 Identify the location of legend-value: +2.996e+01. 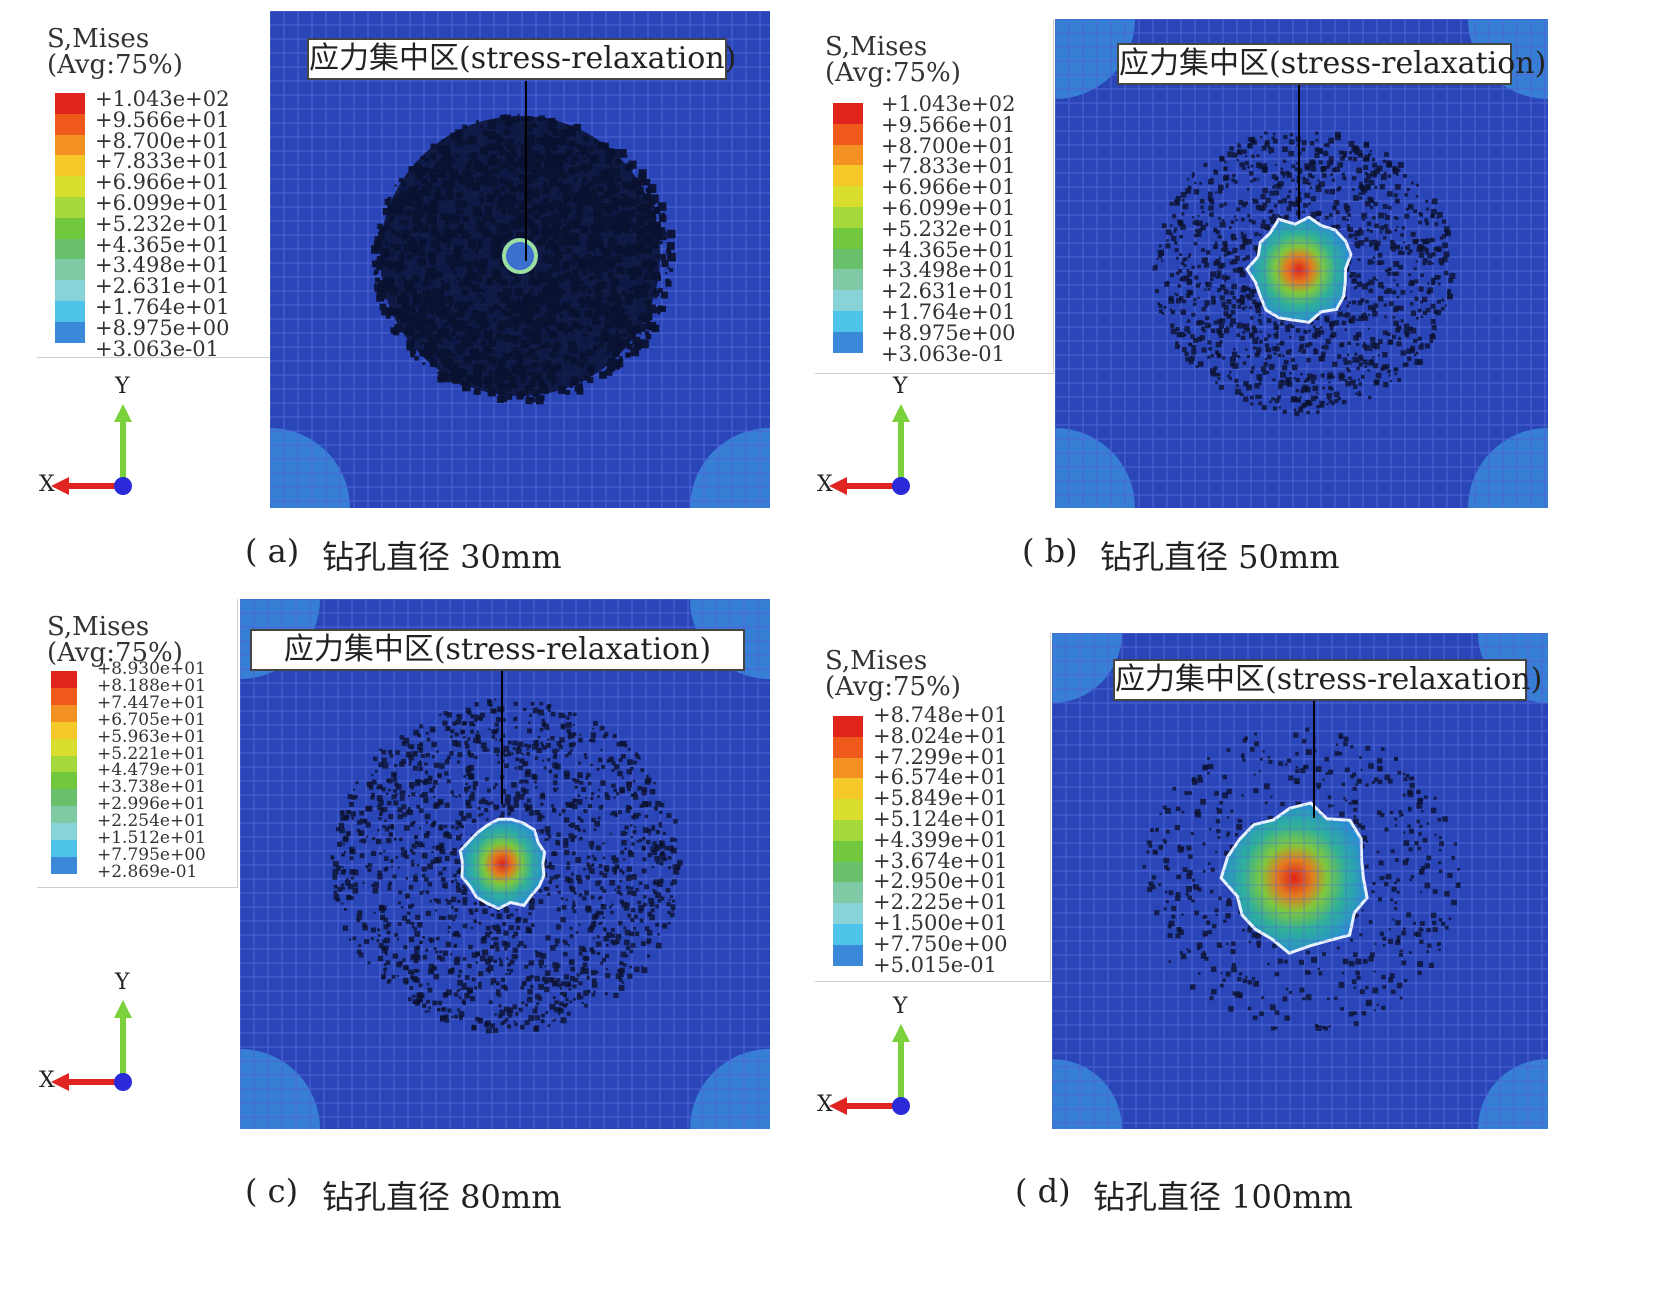
(151, 804).